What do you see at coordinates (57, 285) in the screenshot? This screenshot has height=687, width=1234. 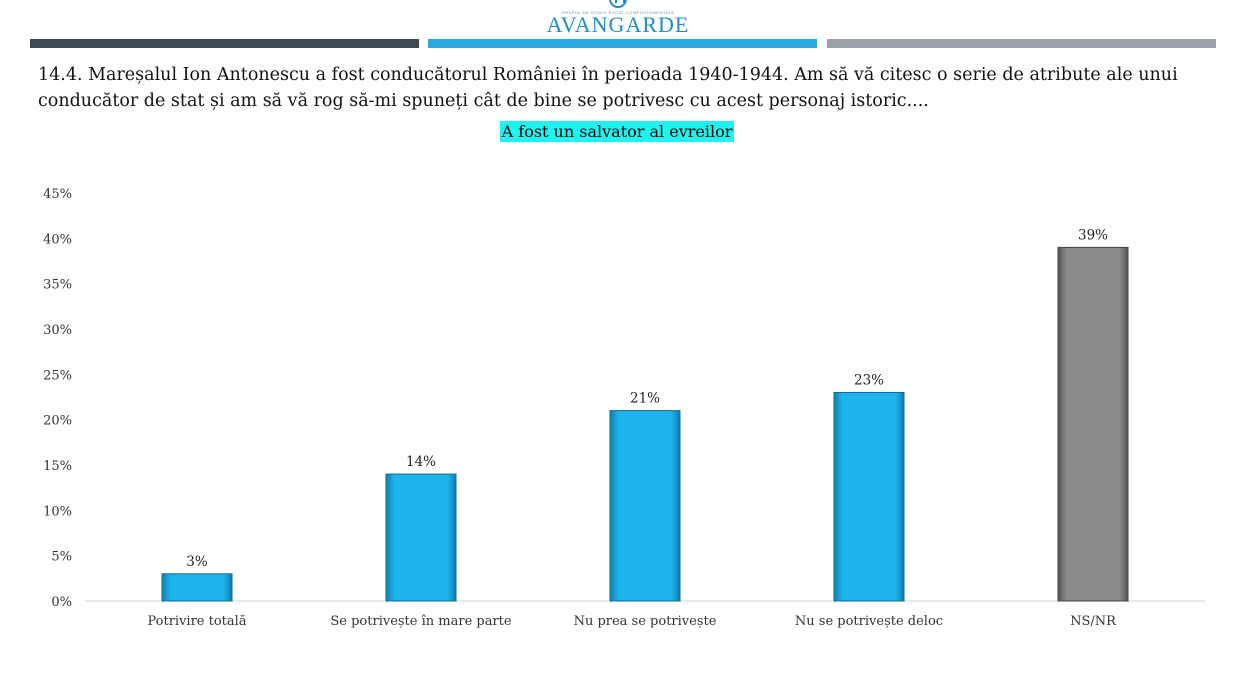 I see `y-tick-label: 35%` at bounding box center [57, 285].